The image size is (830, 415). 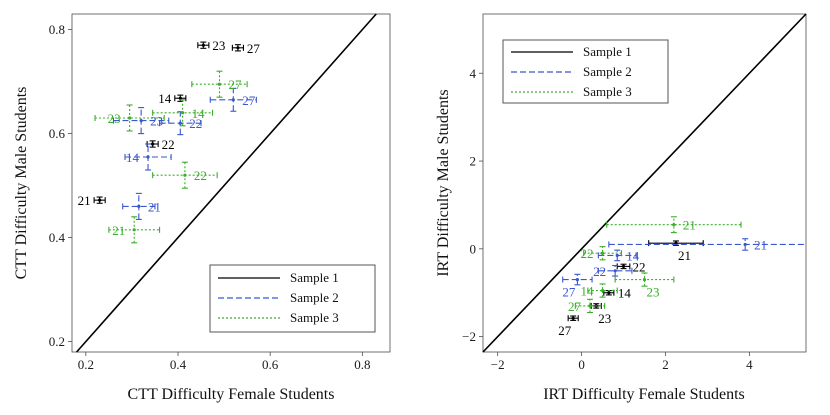 I want to click on ctt-y-tick-label: 0.4, so click(x=57, y=237).